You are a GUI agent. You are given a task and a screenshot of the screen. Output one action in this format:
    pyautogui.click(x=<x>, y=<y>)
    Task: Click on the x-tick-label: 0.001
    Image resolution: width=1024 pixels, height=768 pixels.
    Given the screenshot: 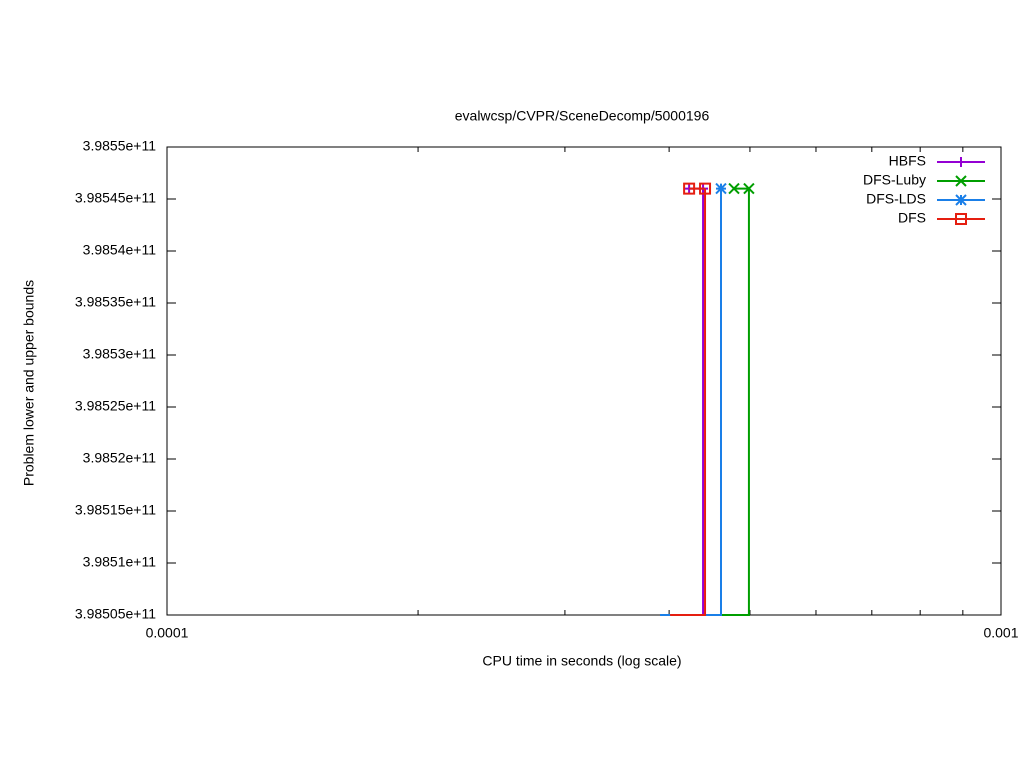 What is the action you would take?
    pyautogui.click(x=1000, y=633)
    